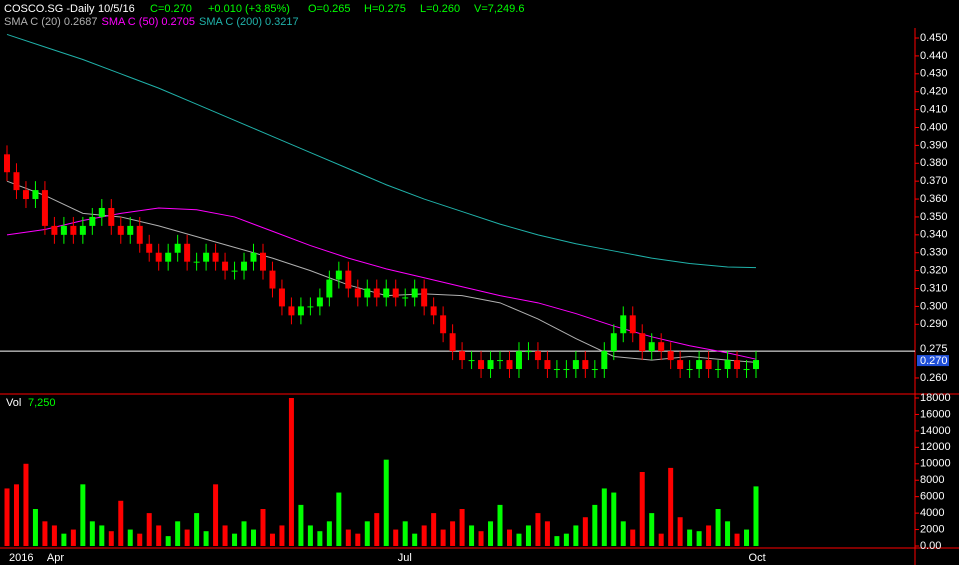  Describe the element at coordinates (930, 546) in the screenshot. I see `y-tick-label: 0.00` at that location.